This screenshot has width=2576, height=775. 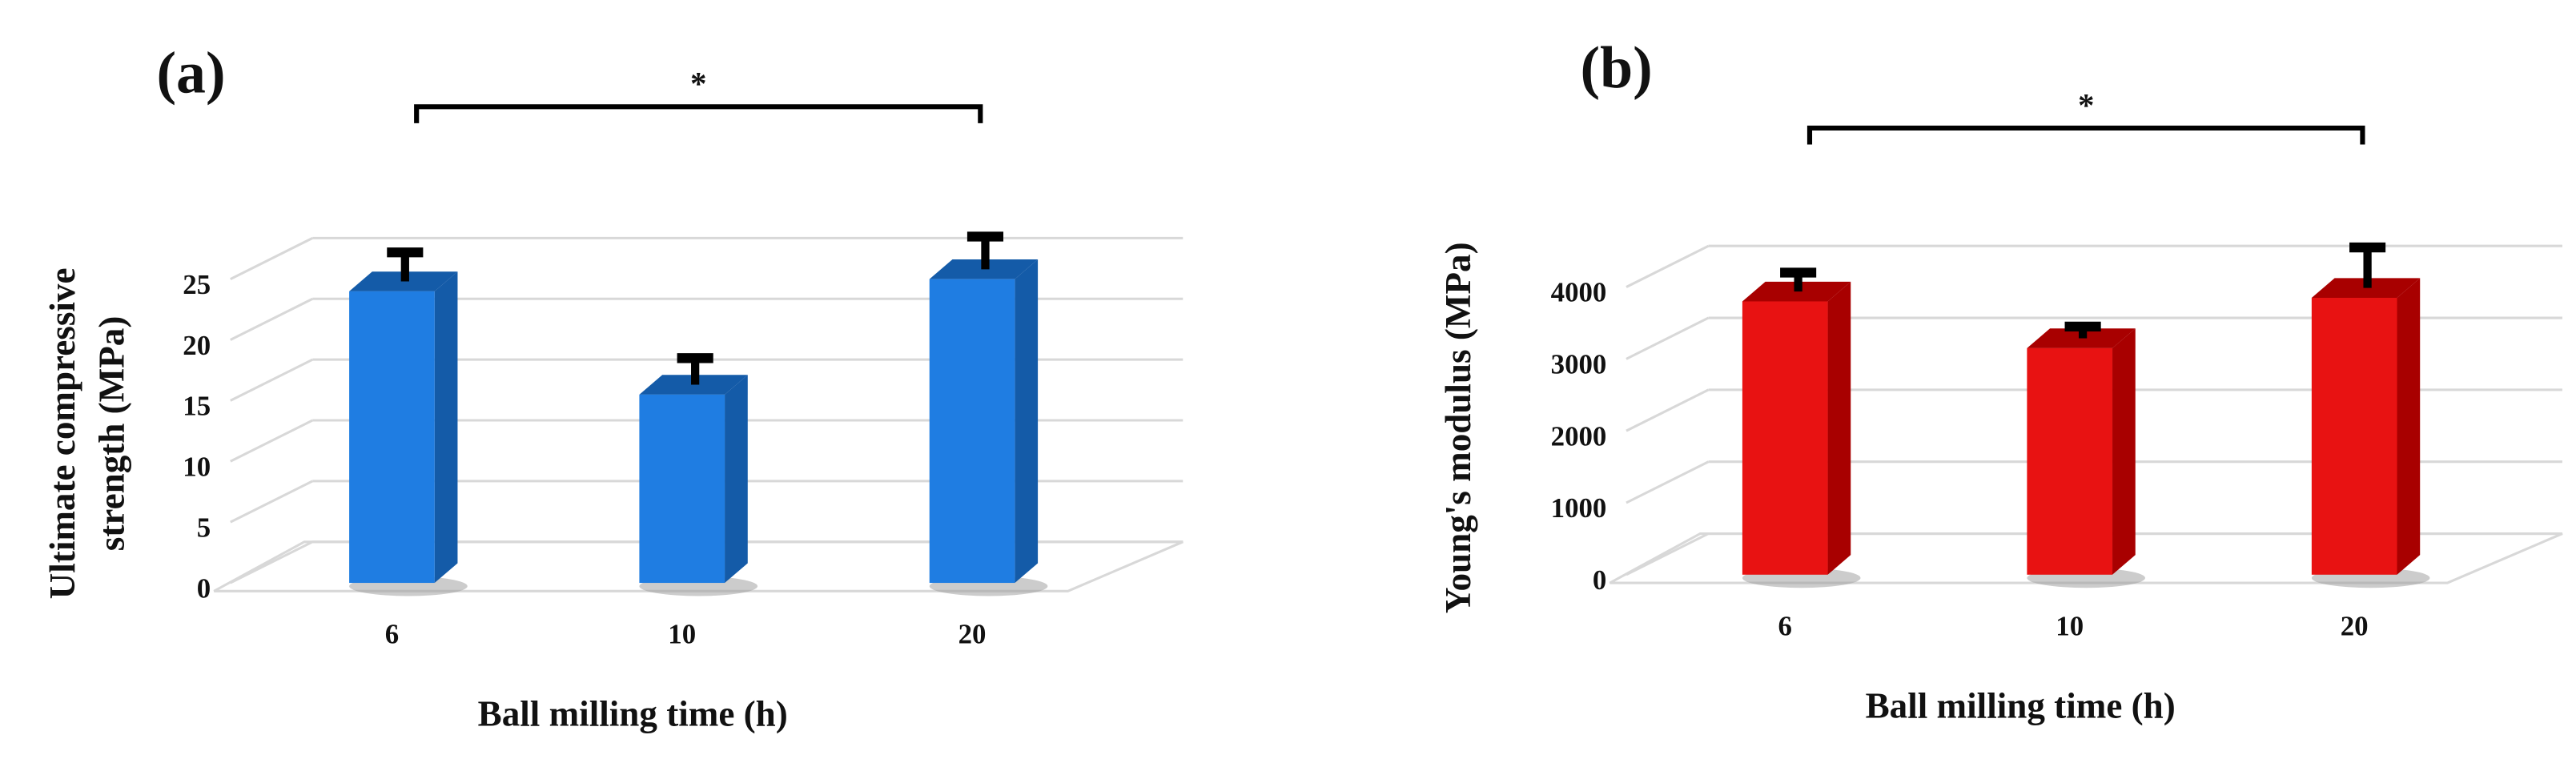 What do you see at coordinates (197, 467) in the screenshot?
I see `y-tick-label: 10` at bounding box center [197, 467].